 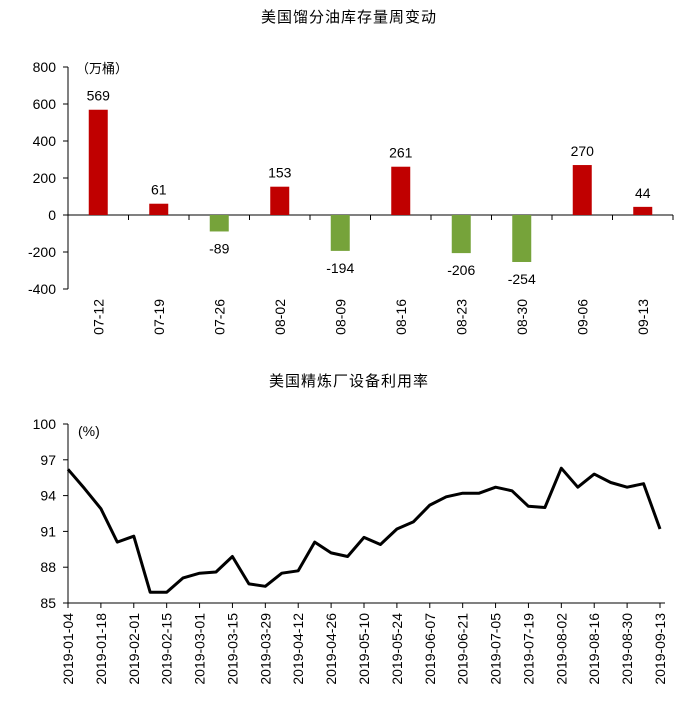 I want to click on data-label: -254, so click(x=522, y=279).